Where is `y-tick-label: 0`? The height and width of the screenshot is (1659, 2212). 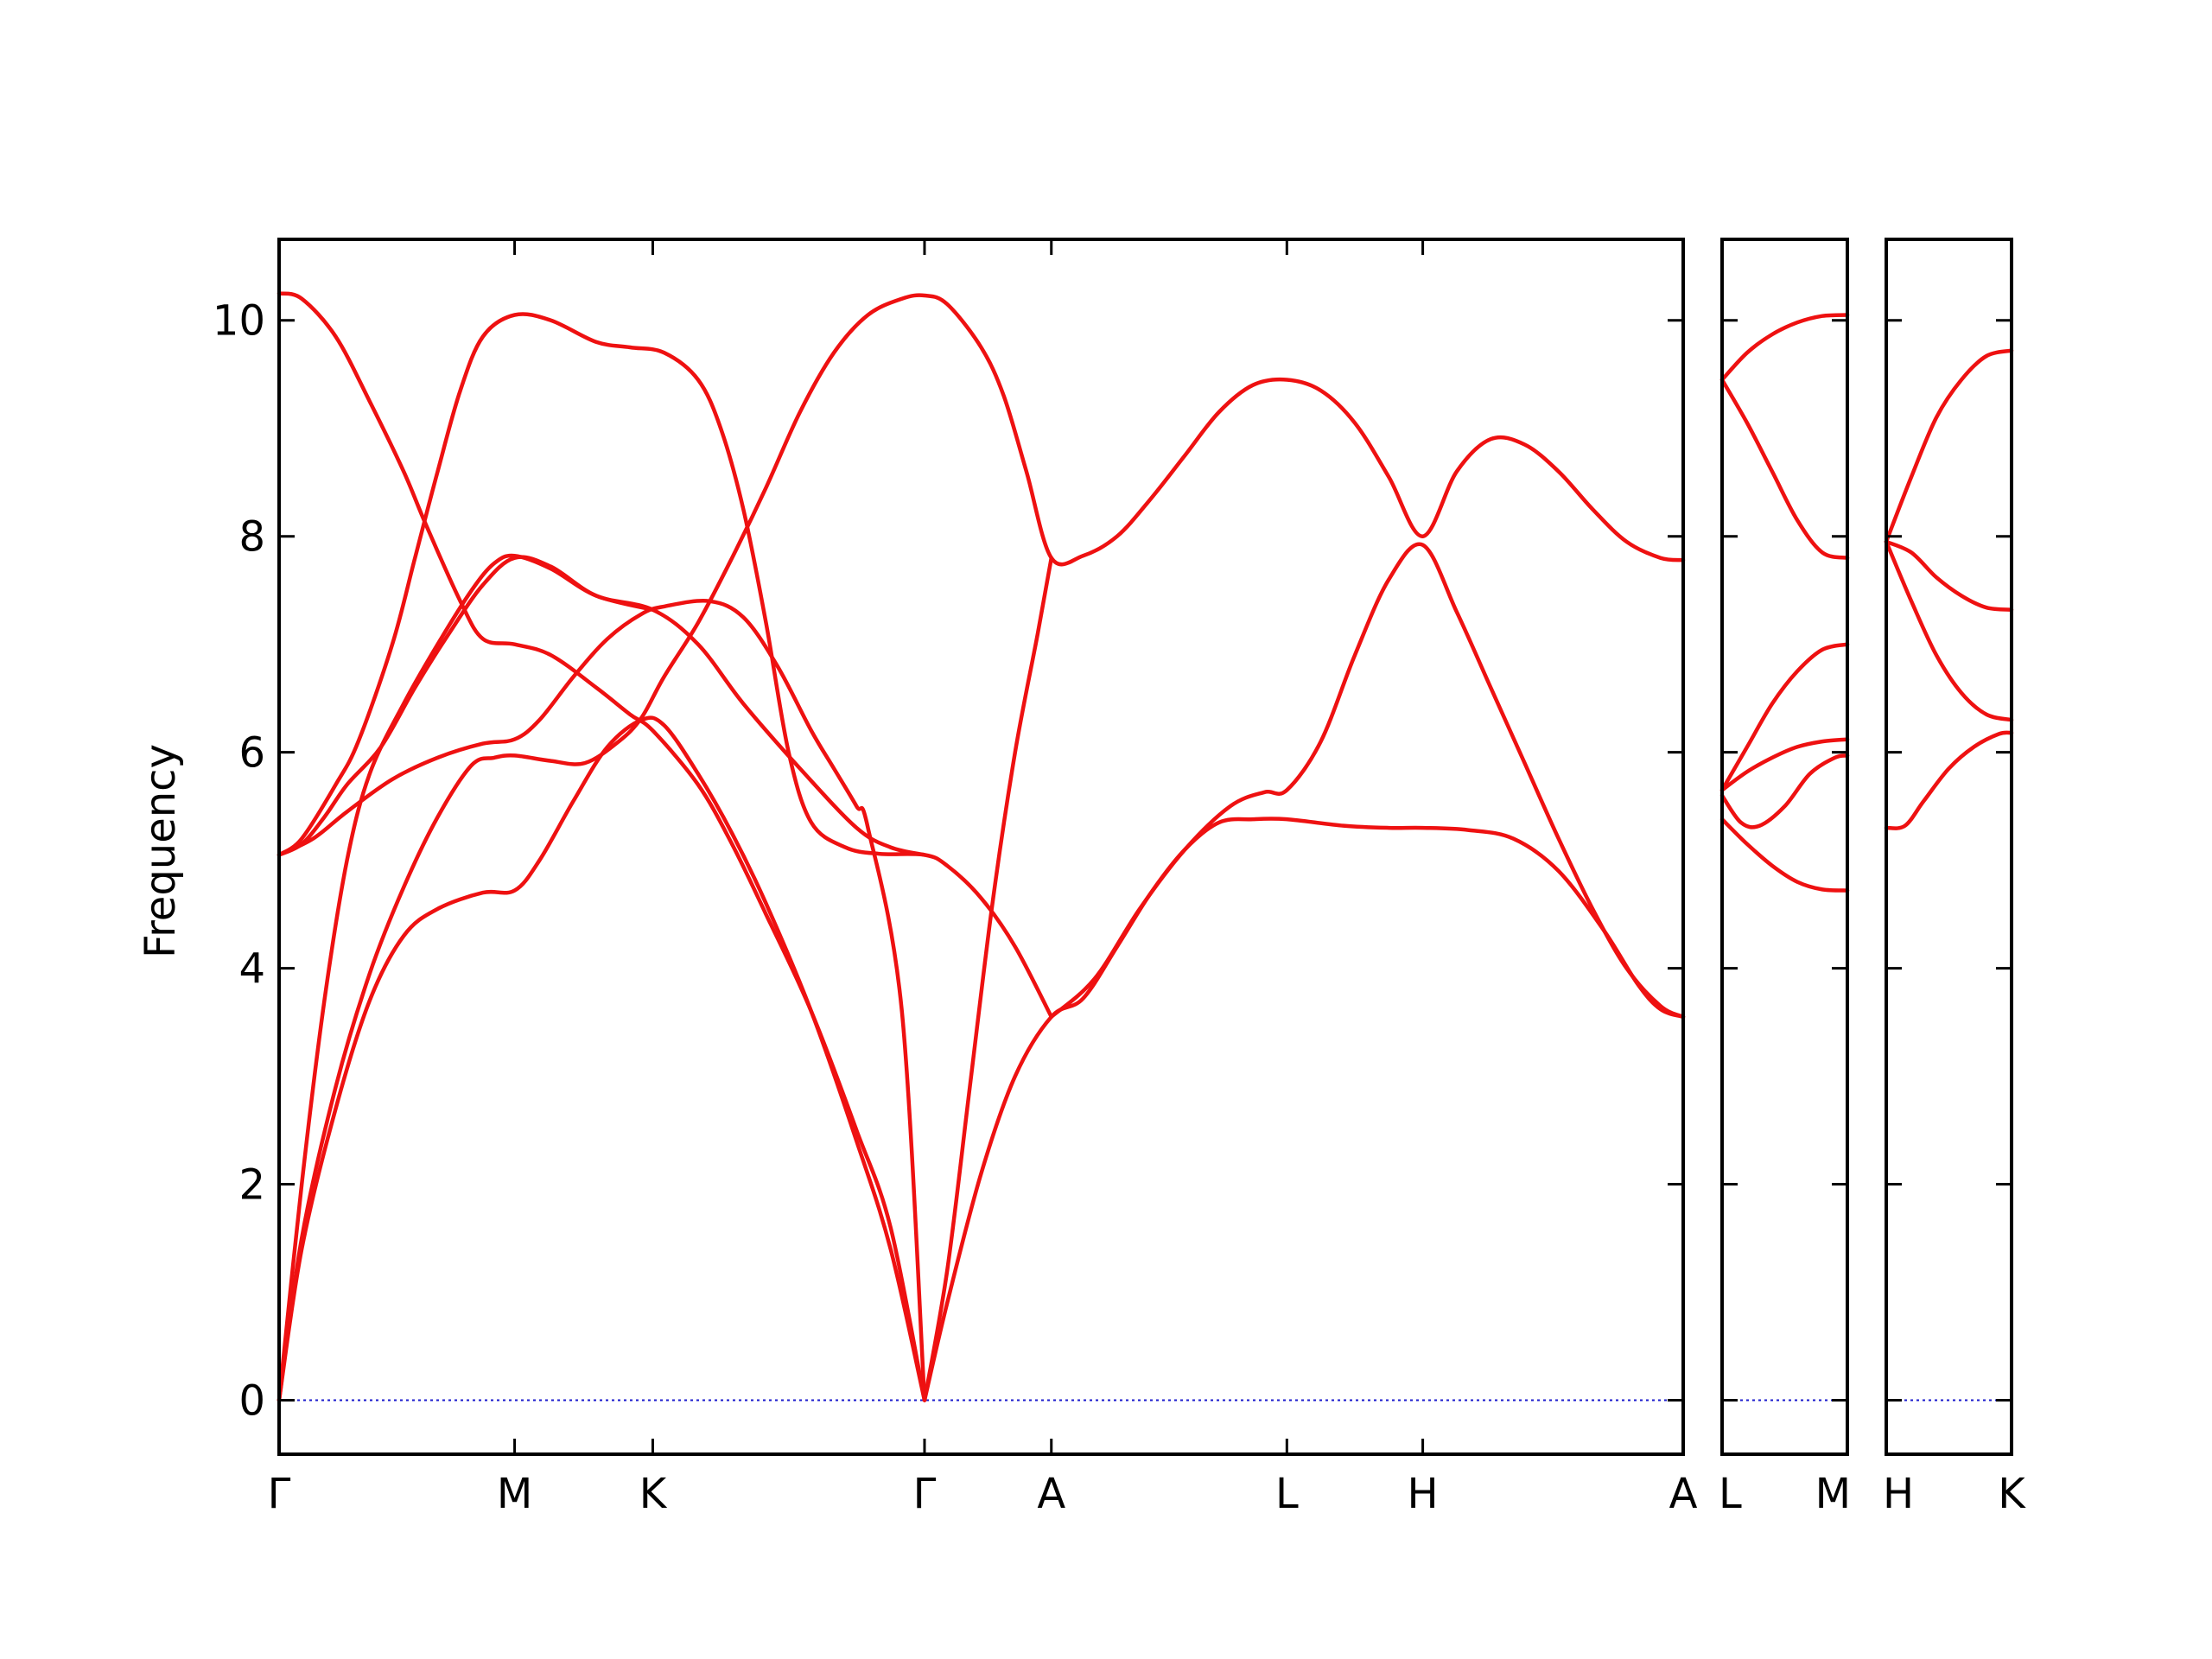
y-tick-label: 0 is located at coordinates (251, 1401).